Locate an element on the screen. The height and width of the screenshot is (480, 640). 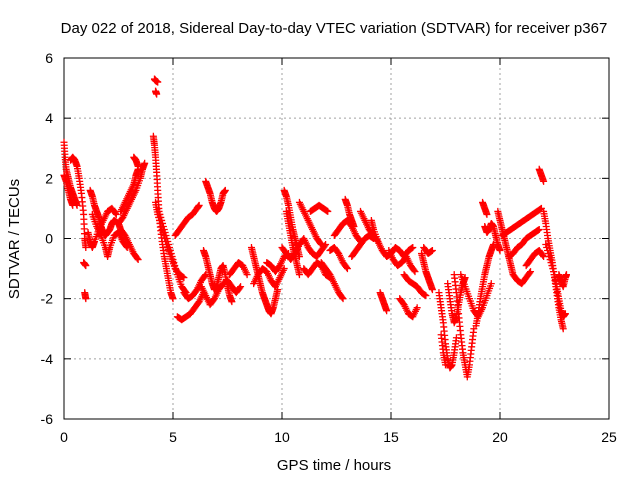
y-tick-label: 2 is located at coordinates (49, 178).